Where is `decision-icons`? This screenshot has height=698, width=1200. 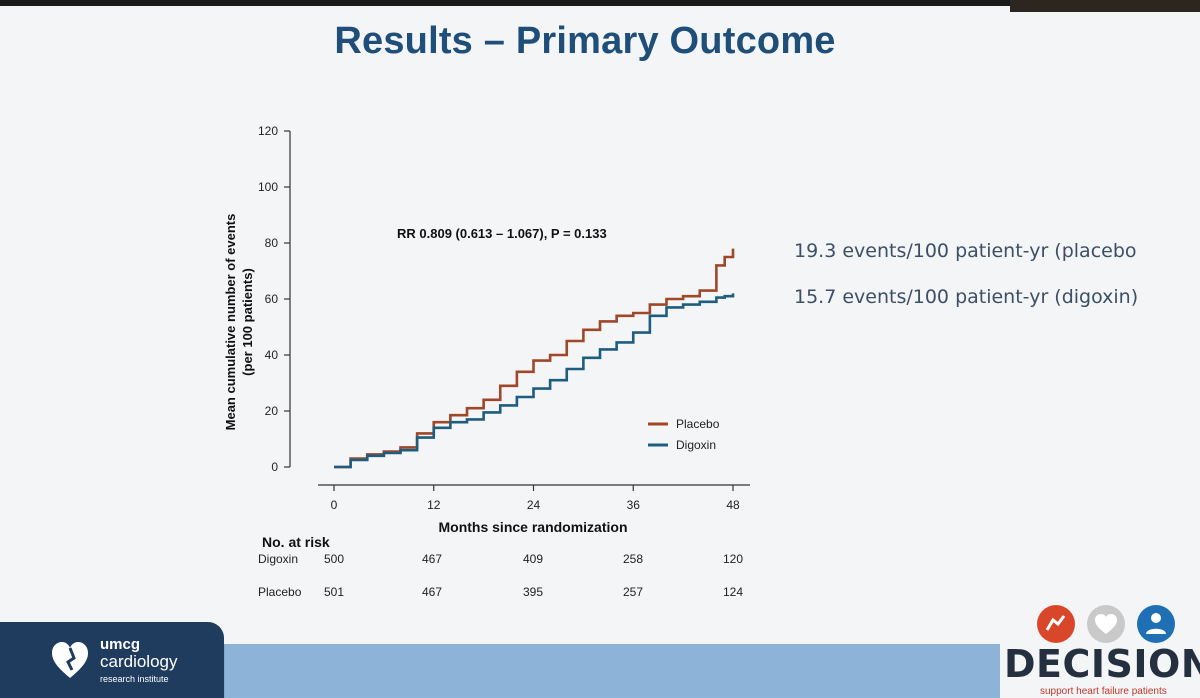
decision-icons is located at coordinates (1106, 624).